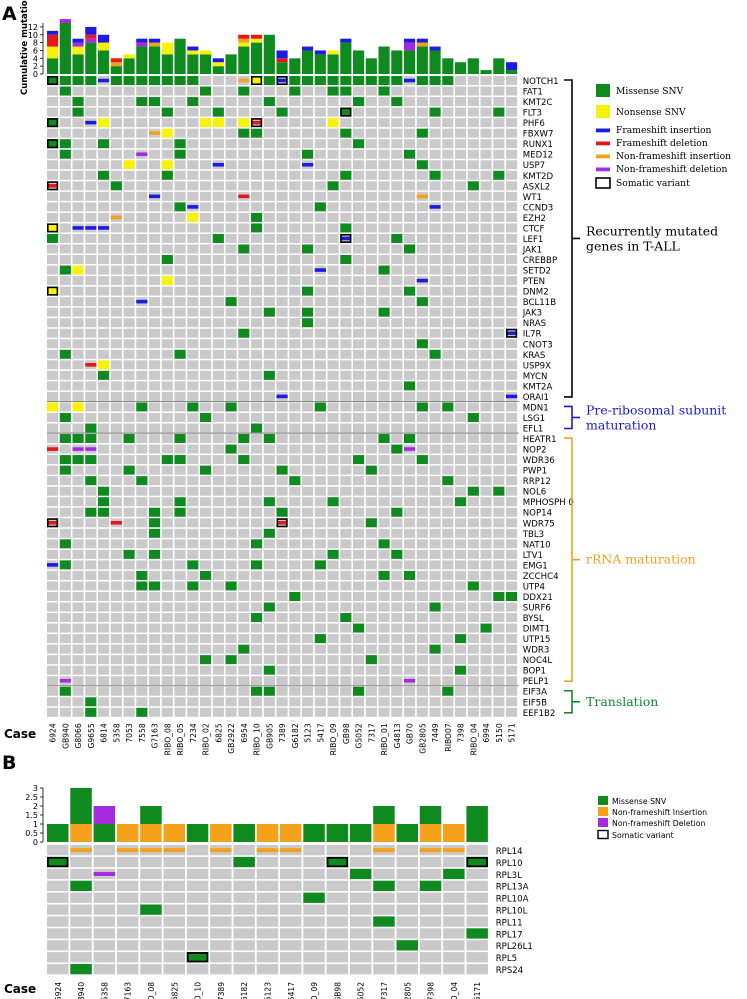 The width and height of the screenshot is (747, 999). I want to click on cell-bysl-g7163, so click(155, 618).